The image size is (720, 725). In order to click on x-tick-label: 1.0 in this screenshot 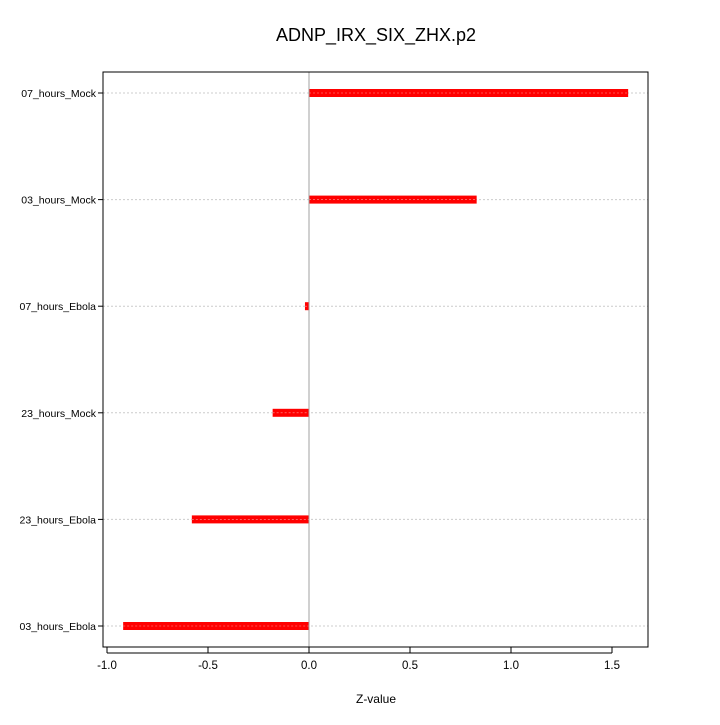, I will do `click(511, 666)`.